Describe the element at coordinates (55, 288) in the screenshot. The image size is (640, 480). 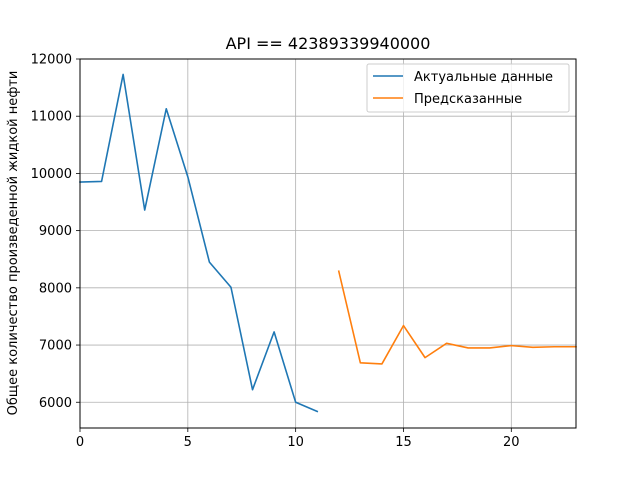
I see `y-tick-label: 8000` at that location.